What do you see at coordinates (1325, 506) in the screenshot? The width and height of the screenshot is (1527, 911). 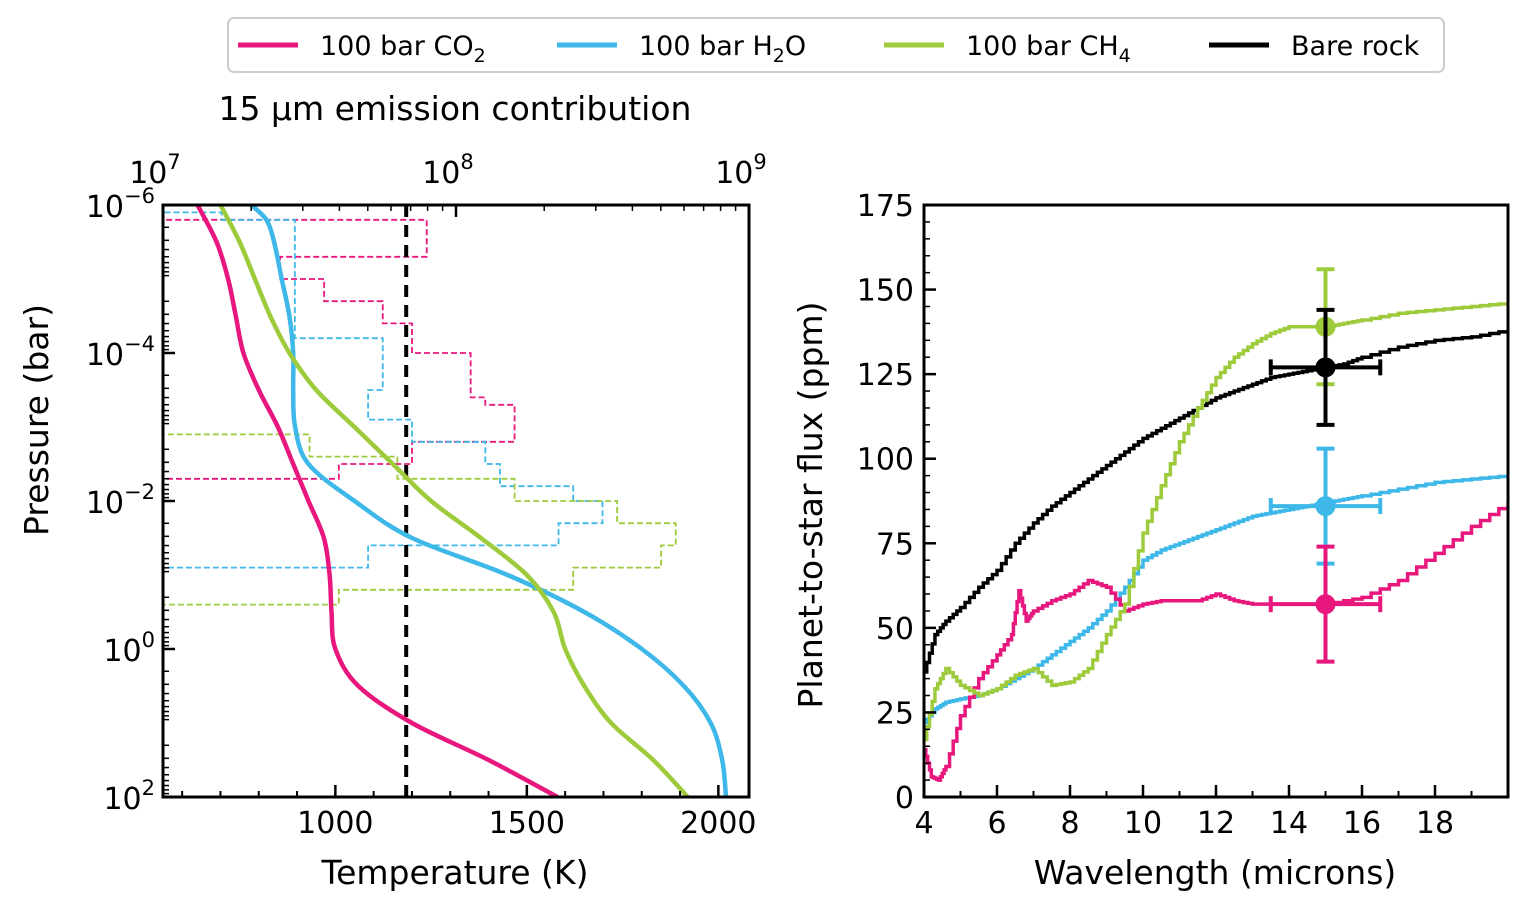 I see `data-point-h2o` at bounding box center [1325, 506].